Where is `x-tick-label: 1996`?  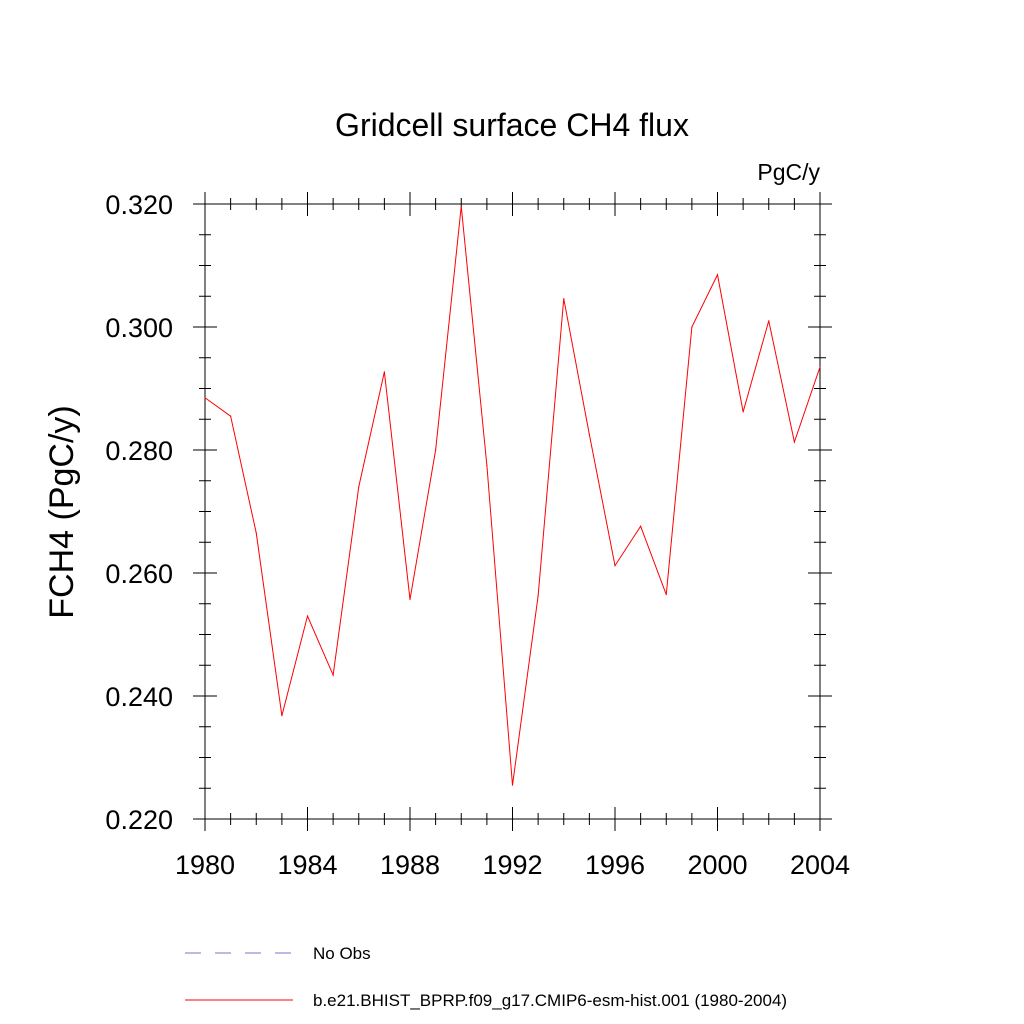 x-tick-label: 1996 is located at coordinates (615, 865).